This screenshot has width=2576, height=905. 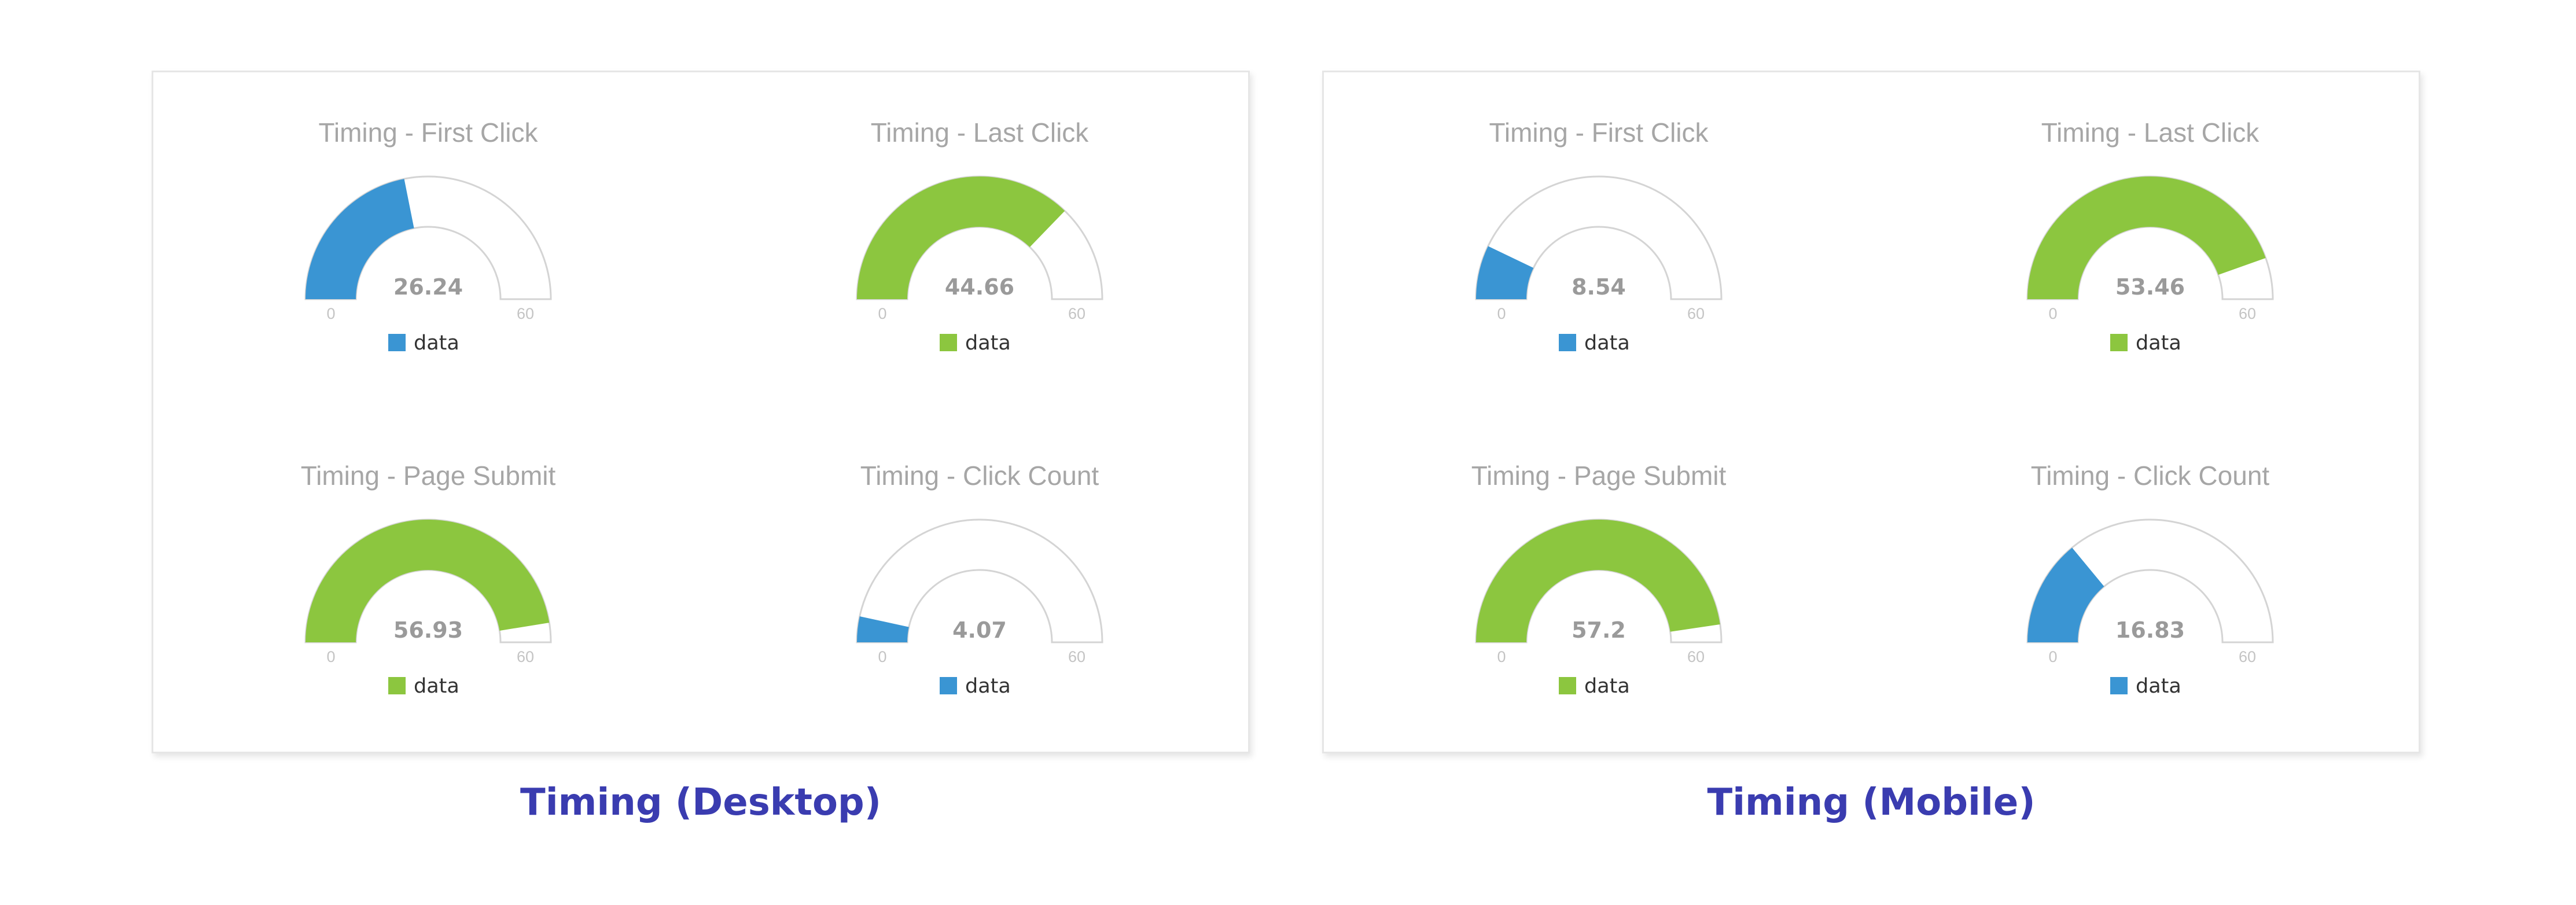 I want to click on gauge-value-label: 4.07, so click(x=979, y=630).